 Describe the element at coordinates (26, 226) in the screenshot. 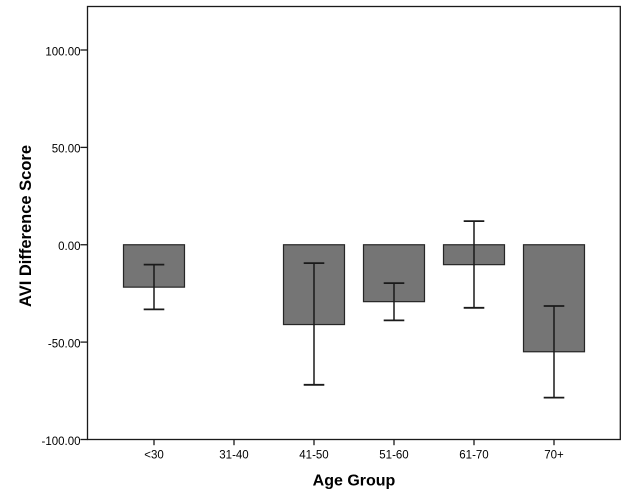

I see `svg-text: AVI Difference Score` at that location.